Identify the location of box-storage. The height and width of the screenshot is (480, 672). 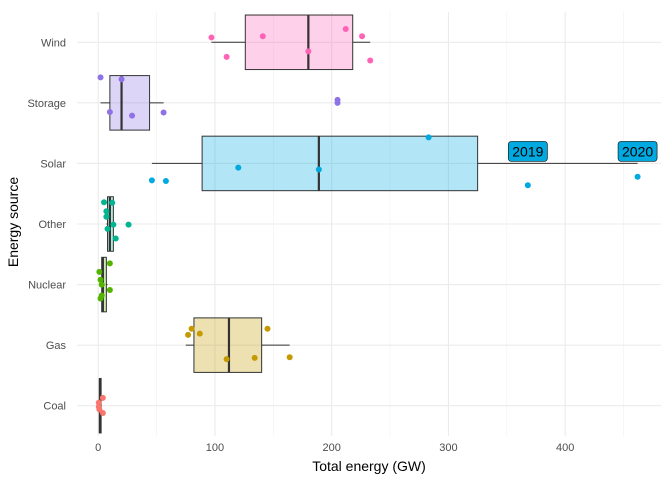
(130, 103).